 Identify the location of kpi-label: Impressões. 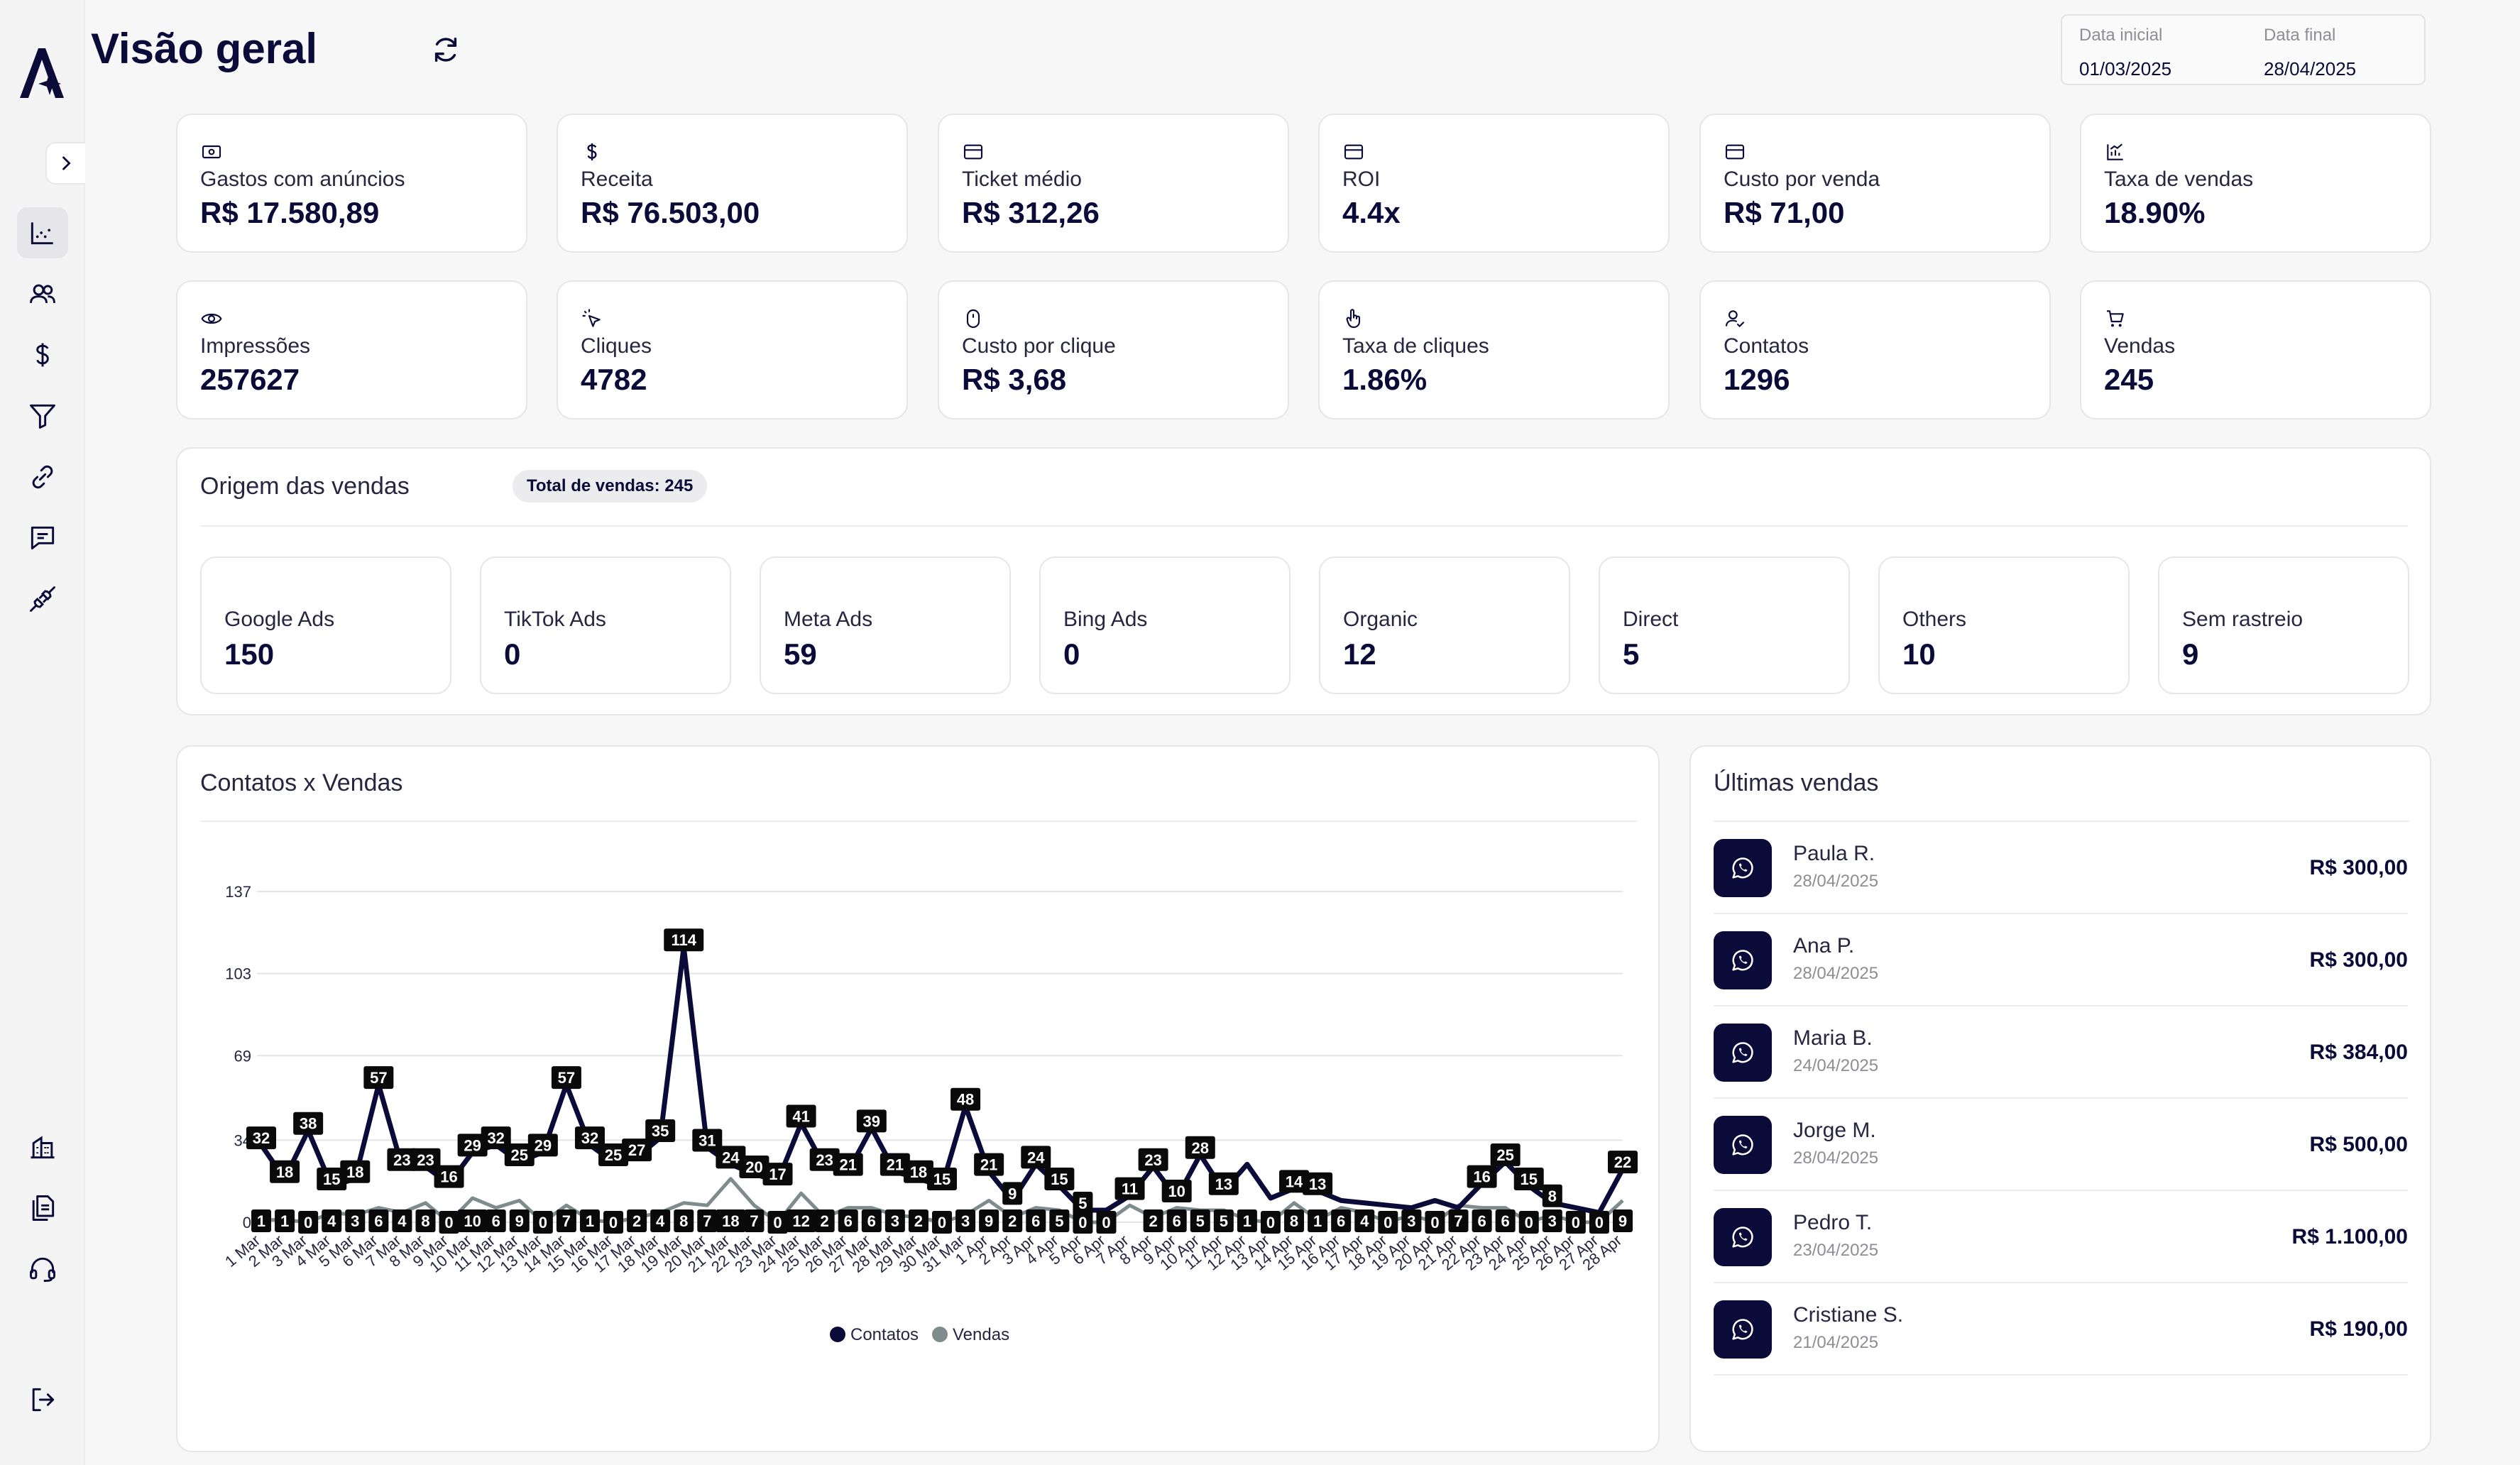
(256, 346).